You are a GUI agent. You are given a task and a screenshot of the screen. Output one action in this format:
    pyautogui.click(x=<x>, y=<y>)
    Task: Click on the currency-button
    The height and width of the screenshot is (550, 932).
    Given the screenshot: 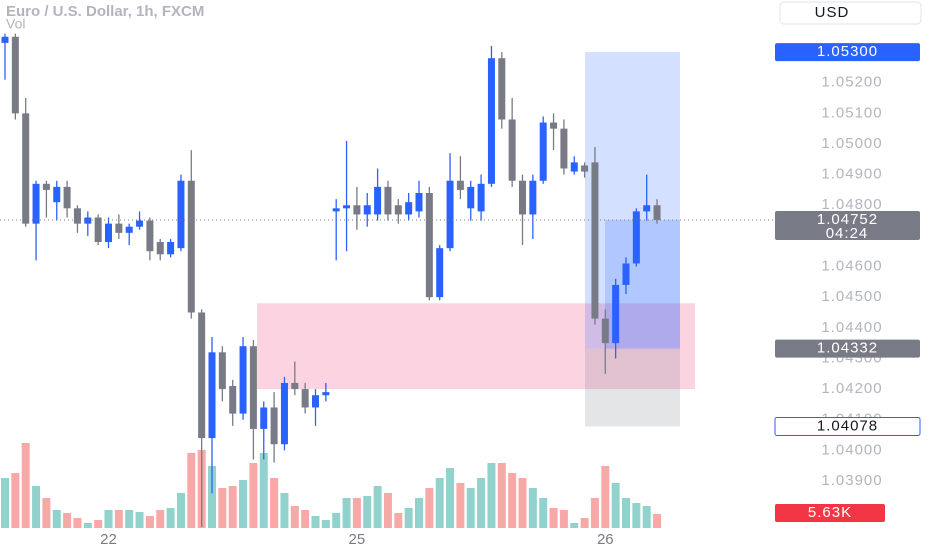 What is the action you would take?
    pyautogui.click(x=850, y=13)
    